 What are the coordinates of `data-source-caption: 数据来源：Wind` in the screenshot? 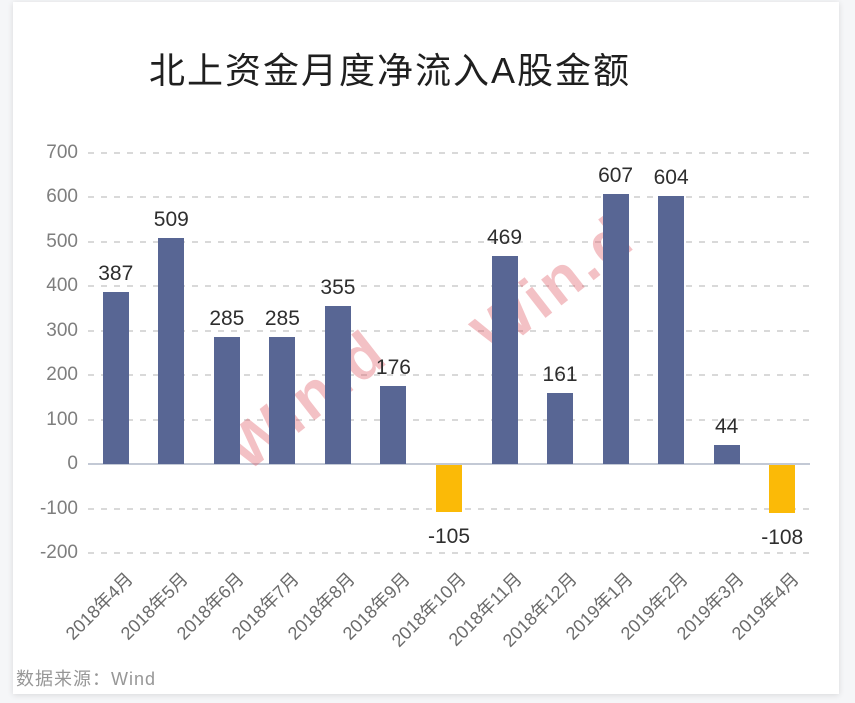 It's located at (86, 679).